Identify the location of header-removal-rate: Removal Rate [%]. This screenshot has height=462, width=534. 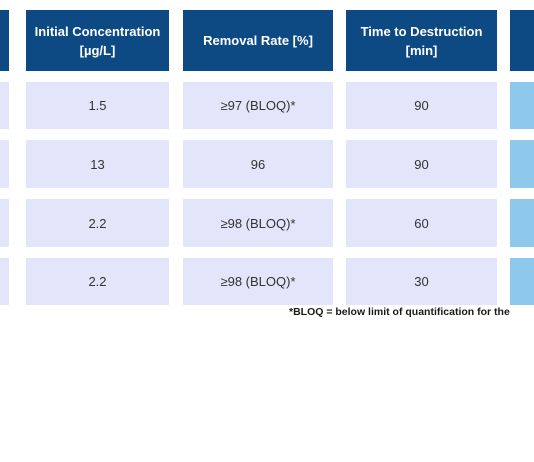
(258, 40).